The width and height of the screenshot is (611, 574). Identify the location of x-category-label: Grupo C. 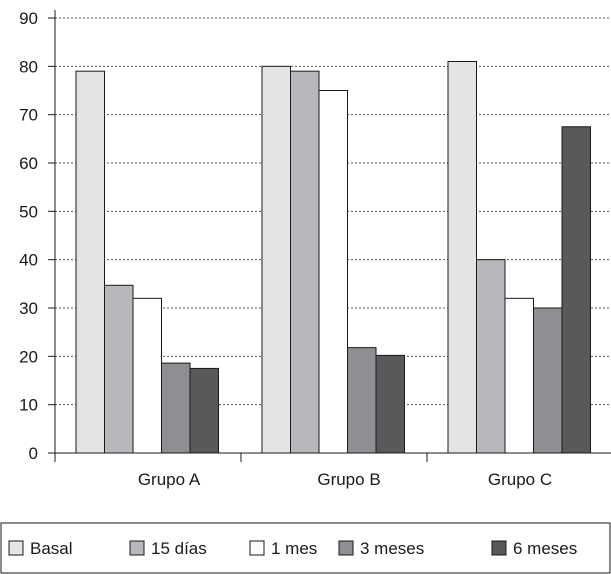
(520, 479).